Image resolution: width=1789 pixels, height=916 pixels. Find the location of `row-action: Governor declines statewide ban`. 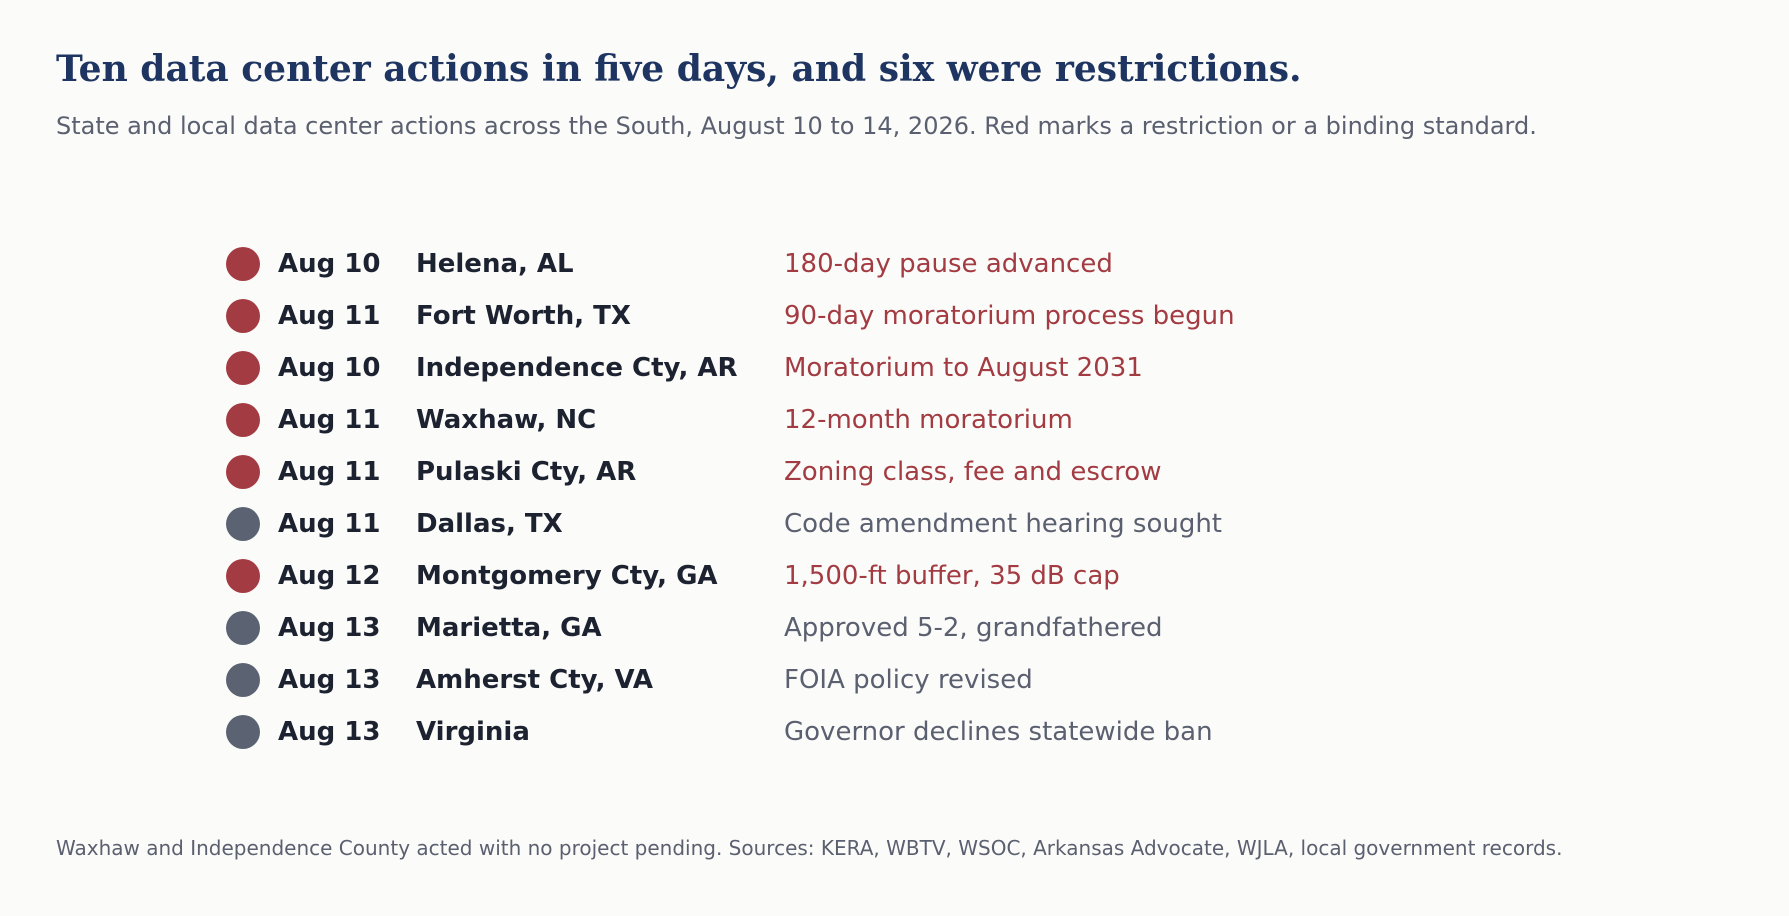

row-action: Governor declines statewide ban is located at coordinates (998, 732).